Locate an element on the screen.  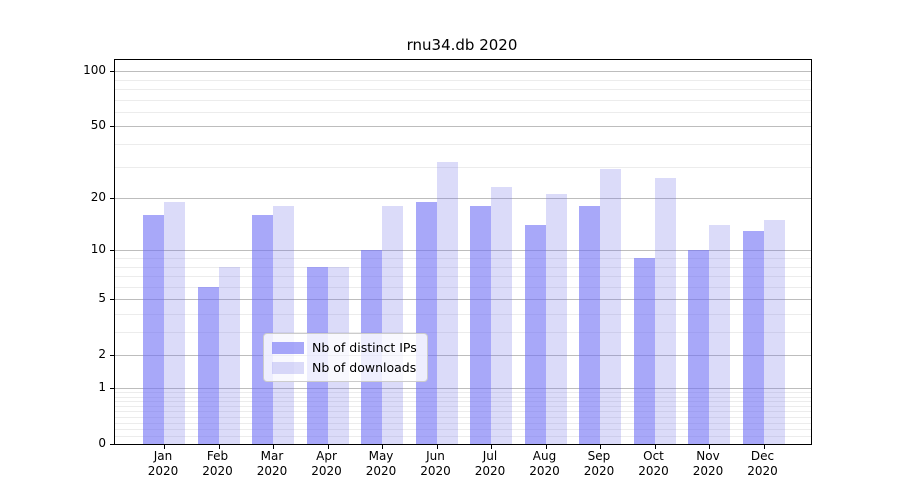
y-tick-label: 10 is located at coordinates (98, 249).